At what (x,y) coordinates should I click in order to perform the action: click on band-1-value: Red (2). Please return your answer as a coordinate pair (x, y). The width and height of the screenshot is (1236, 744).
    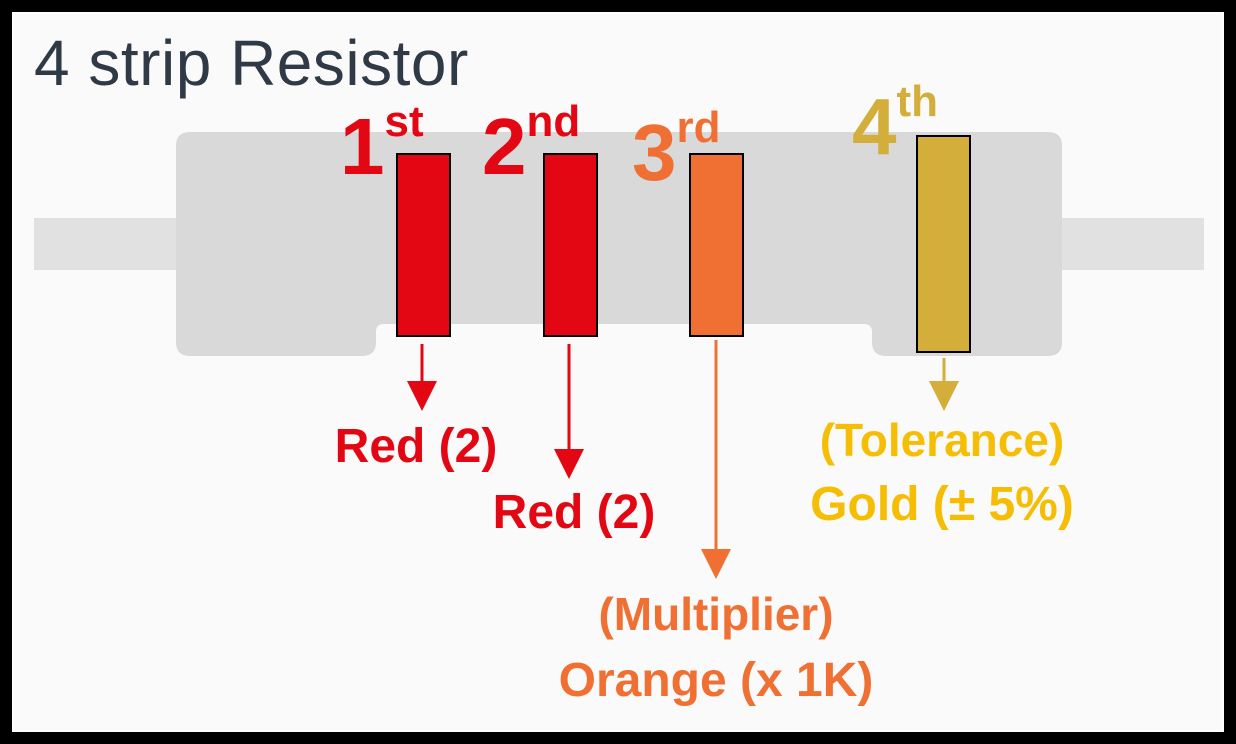
    Looking at the image, I should click on (416, 446).